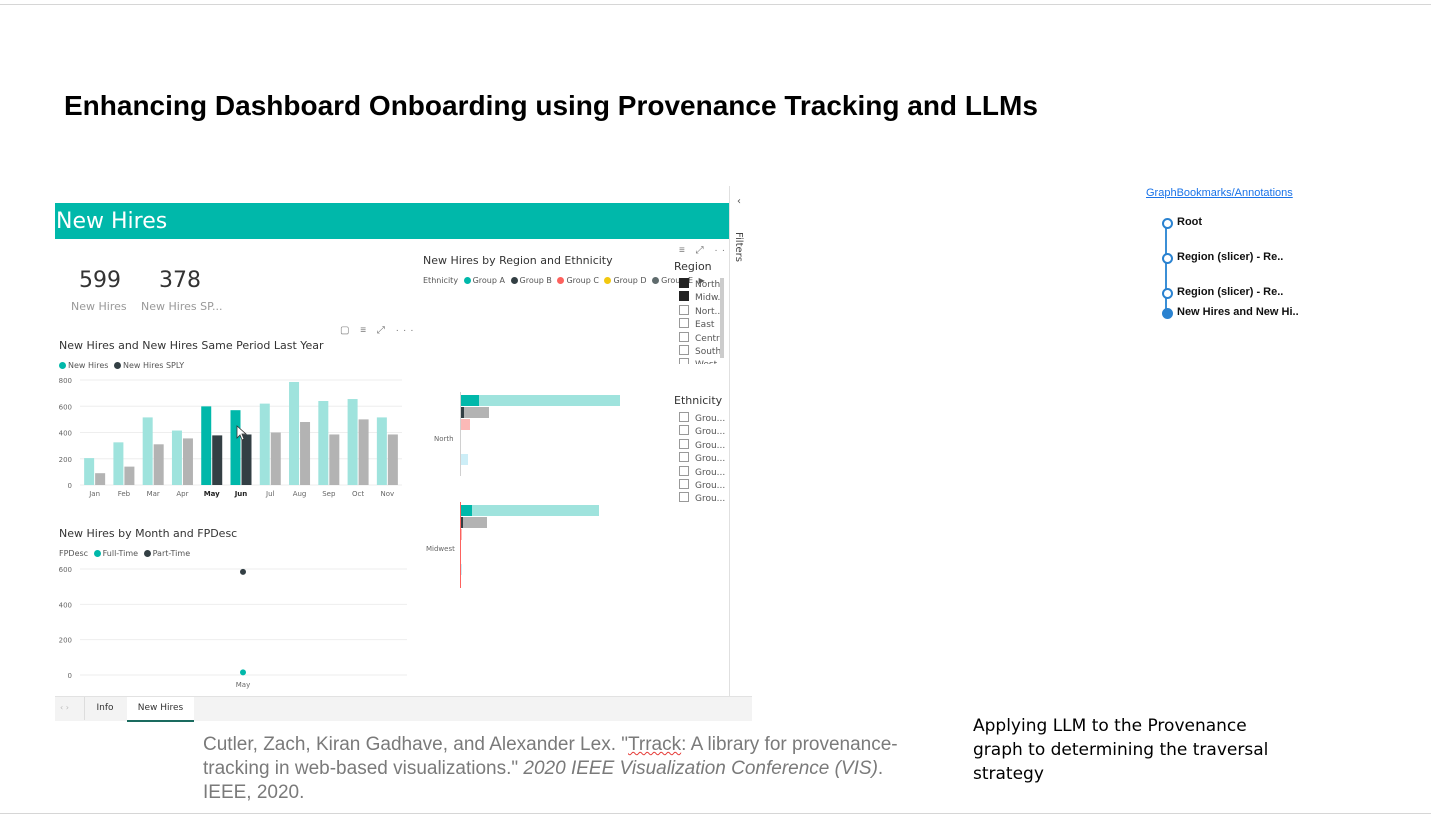 This screenshot has width=1431, height=818. What do you see at coordinates (630, 280) in the screenshot?
I see `legend-group-d: Group D` at bounding box center [630, 280].